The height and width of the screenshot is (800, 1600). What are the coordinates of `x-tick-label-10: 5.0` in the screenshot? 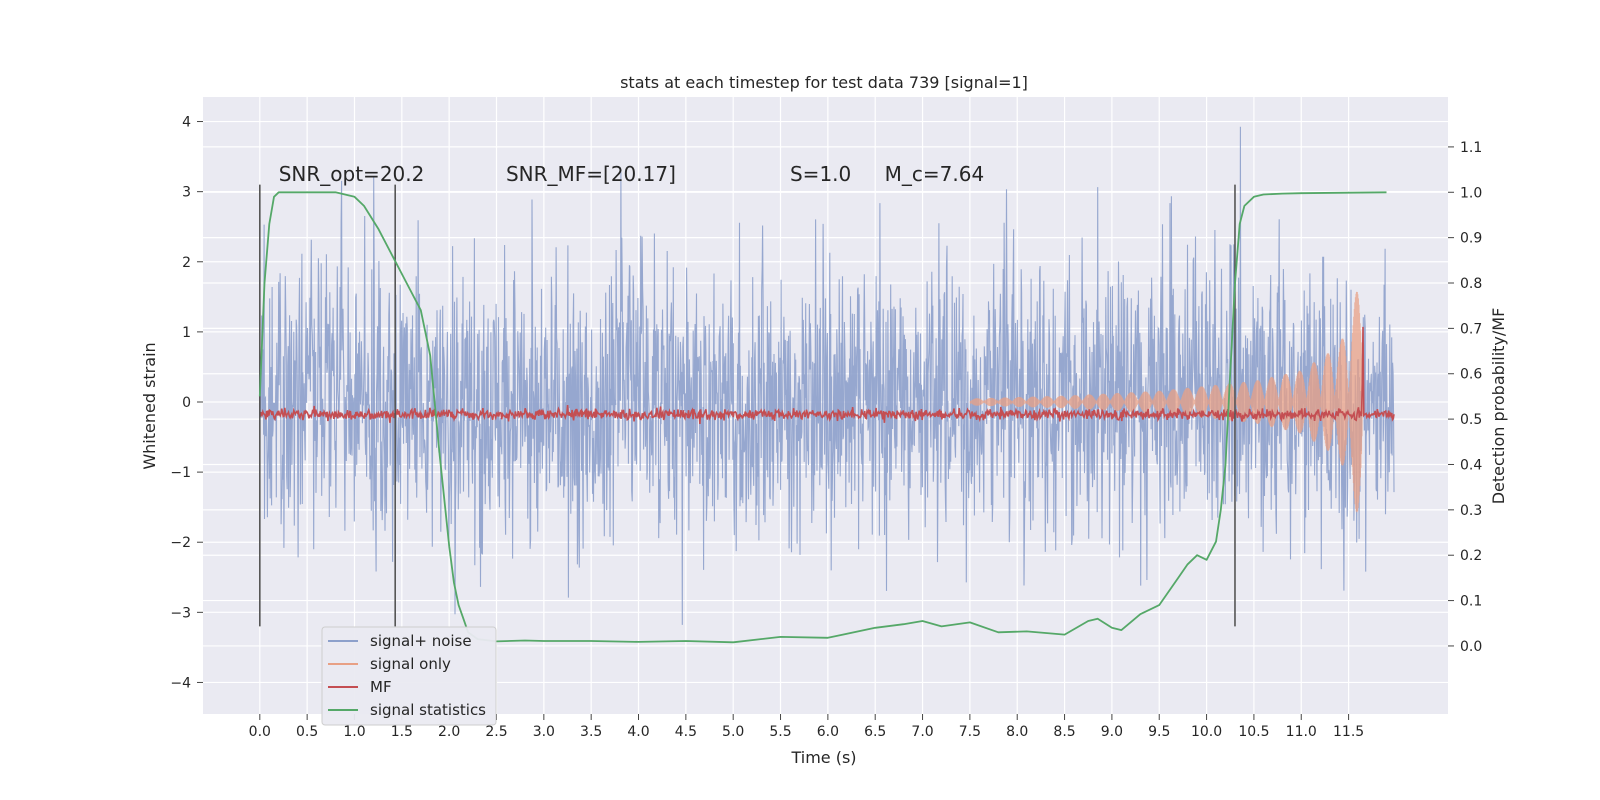 It's located at (733, 732).